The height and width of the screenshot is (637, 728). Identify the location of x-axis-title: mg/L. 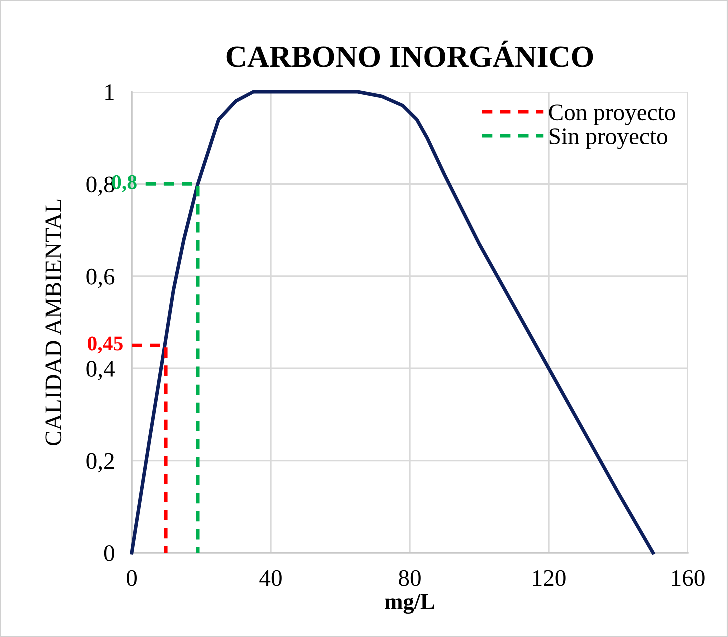
(409, 604).